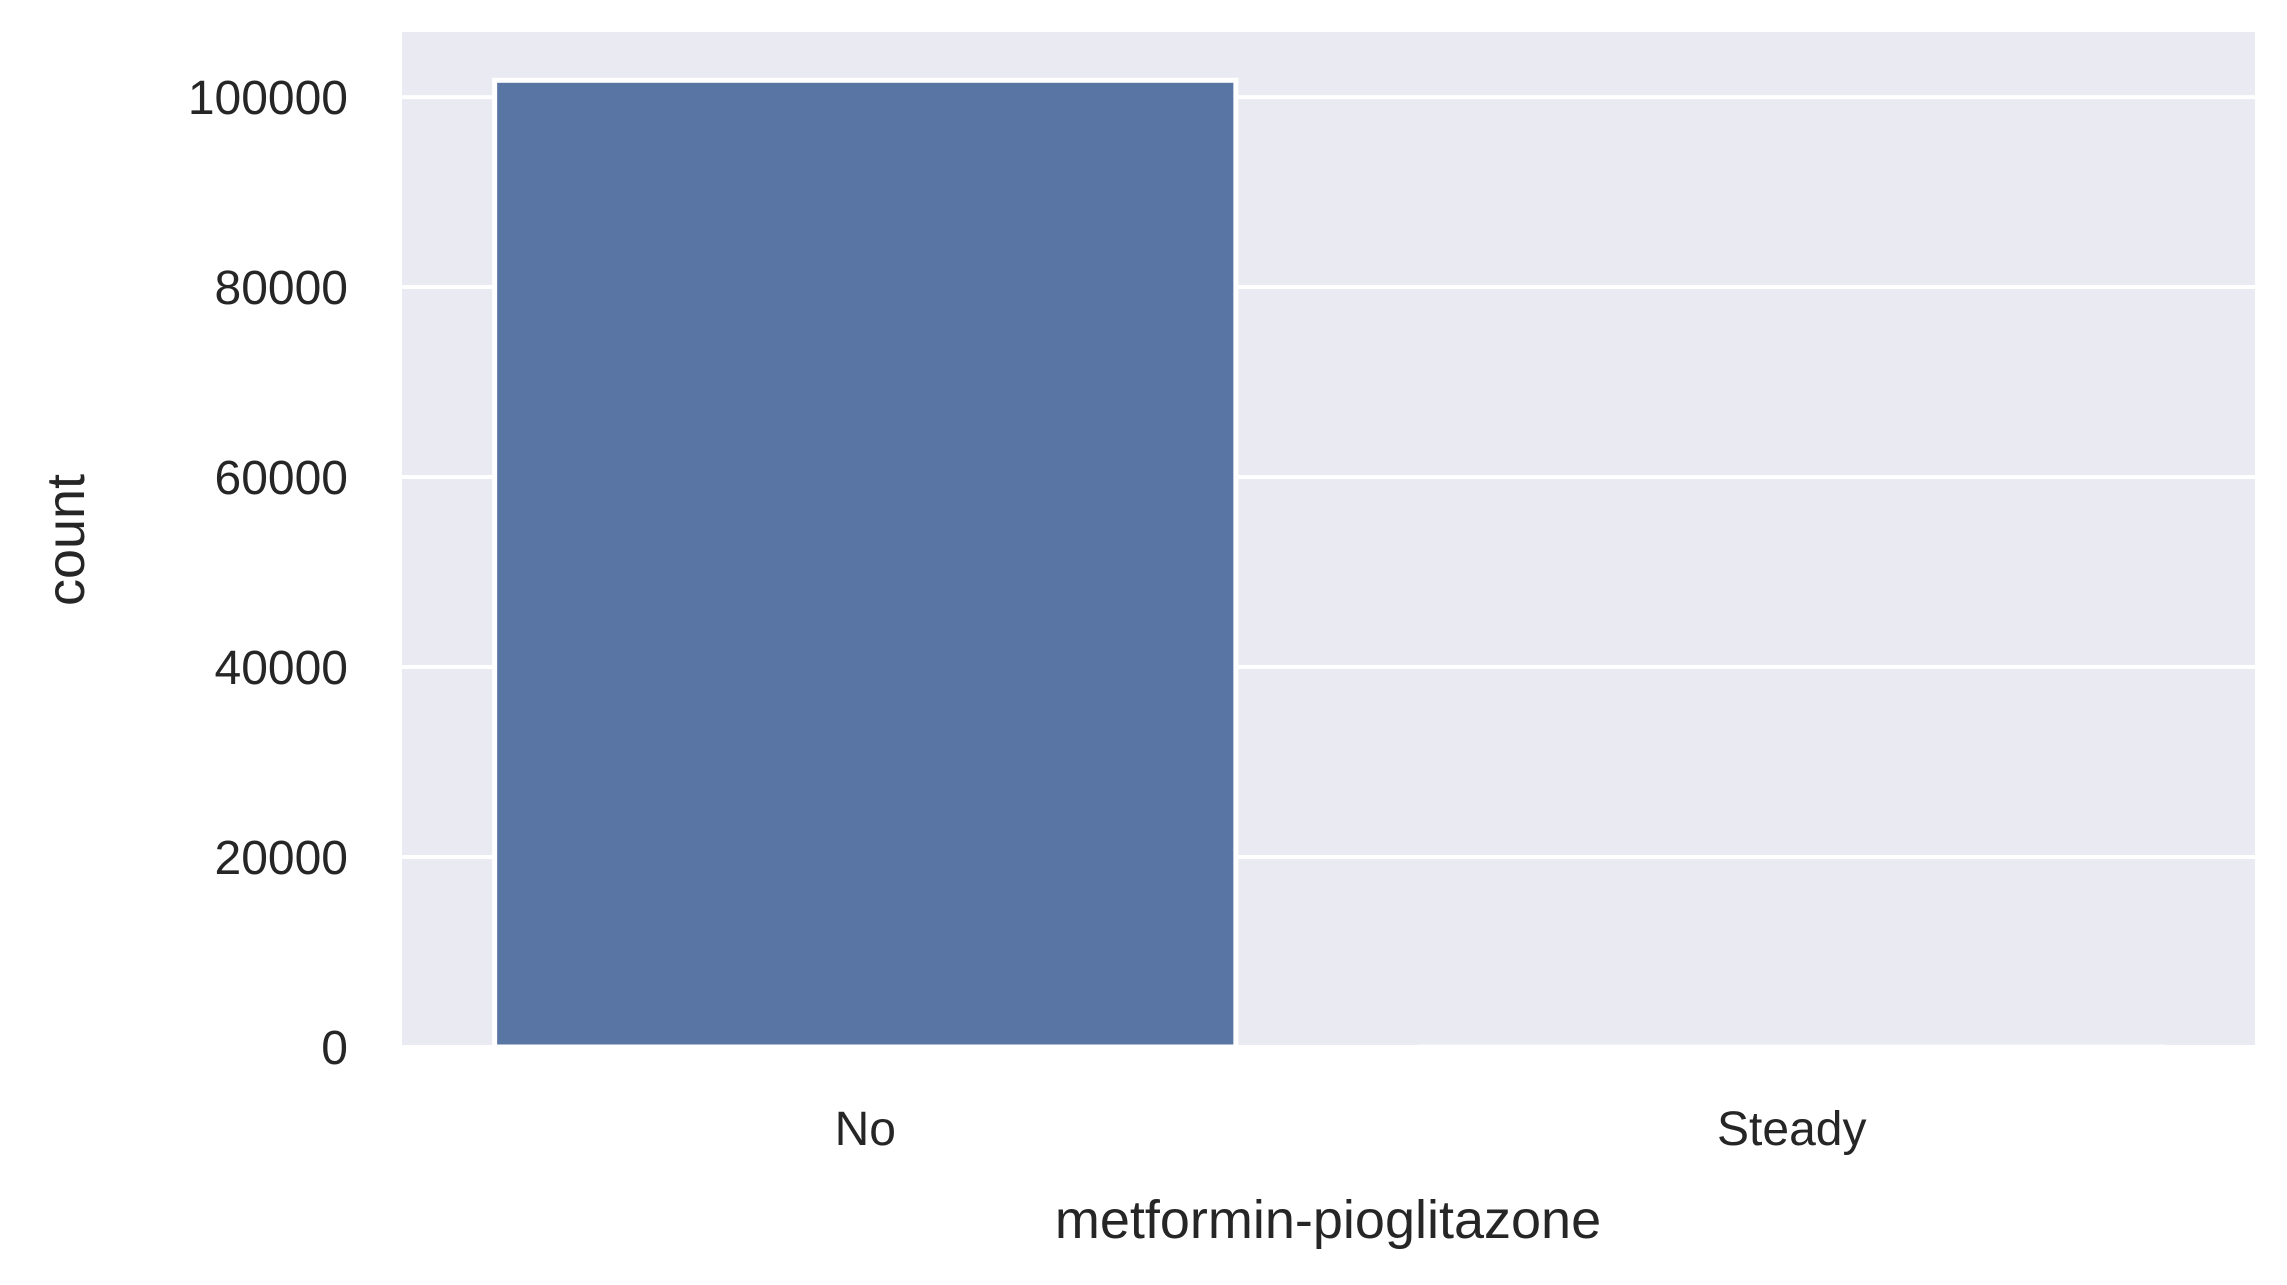 This screenshot has width=2287, height=1285. What do you see at coordinates (1328, 1220) in the screenshot?
I see `x-axis-label: metformin-pioglitazone` at bounding box center [1328, 1220].